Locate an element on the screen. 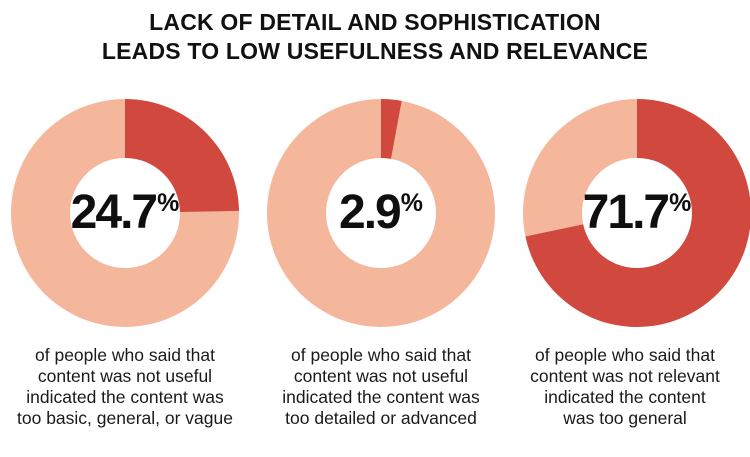  chart-title-line-1: LACK OF DETAIL AND SOPHISTICATION is located at coordinates (375, 22).